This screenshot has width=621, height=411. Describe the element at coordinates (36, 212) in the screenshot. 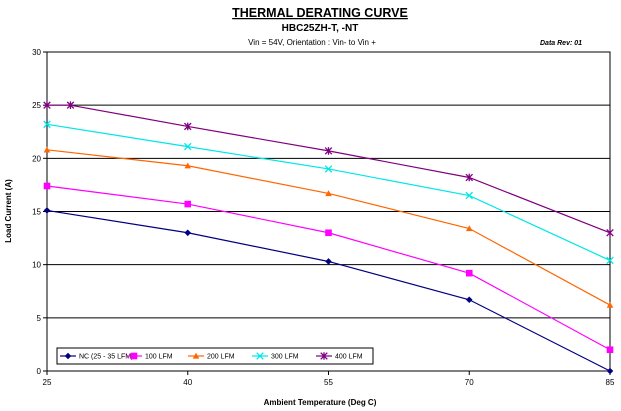

I see `y-tick-label: 15` at that location.